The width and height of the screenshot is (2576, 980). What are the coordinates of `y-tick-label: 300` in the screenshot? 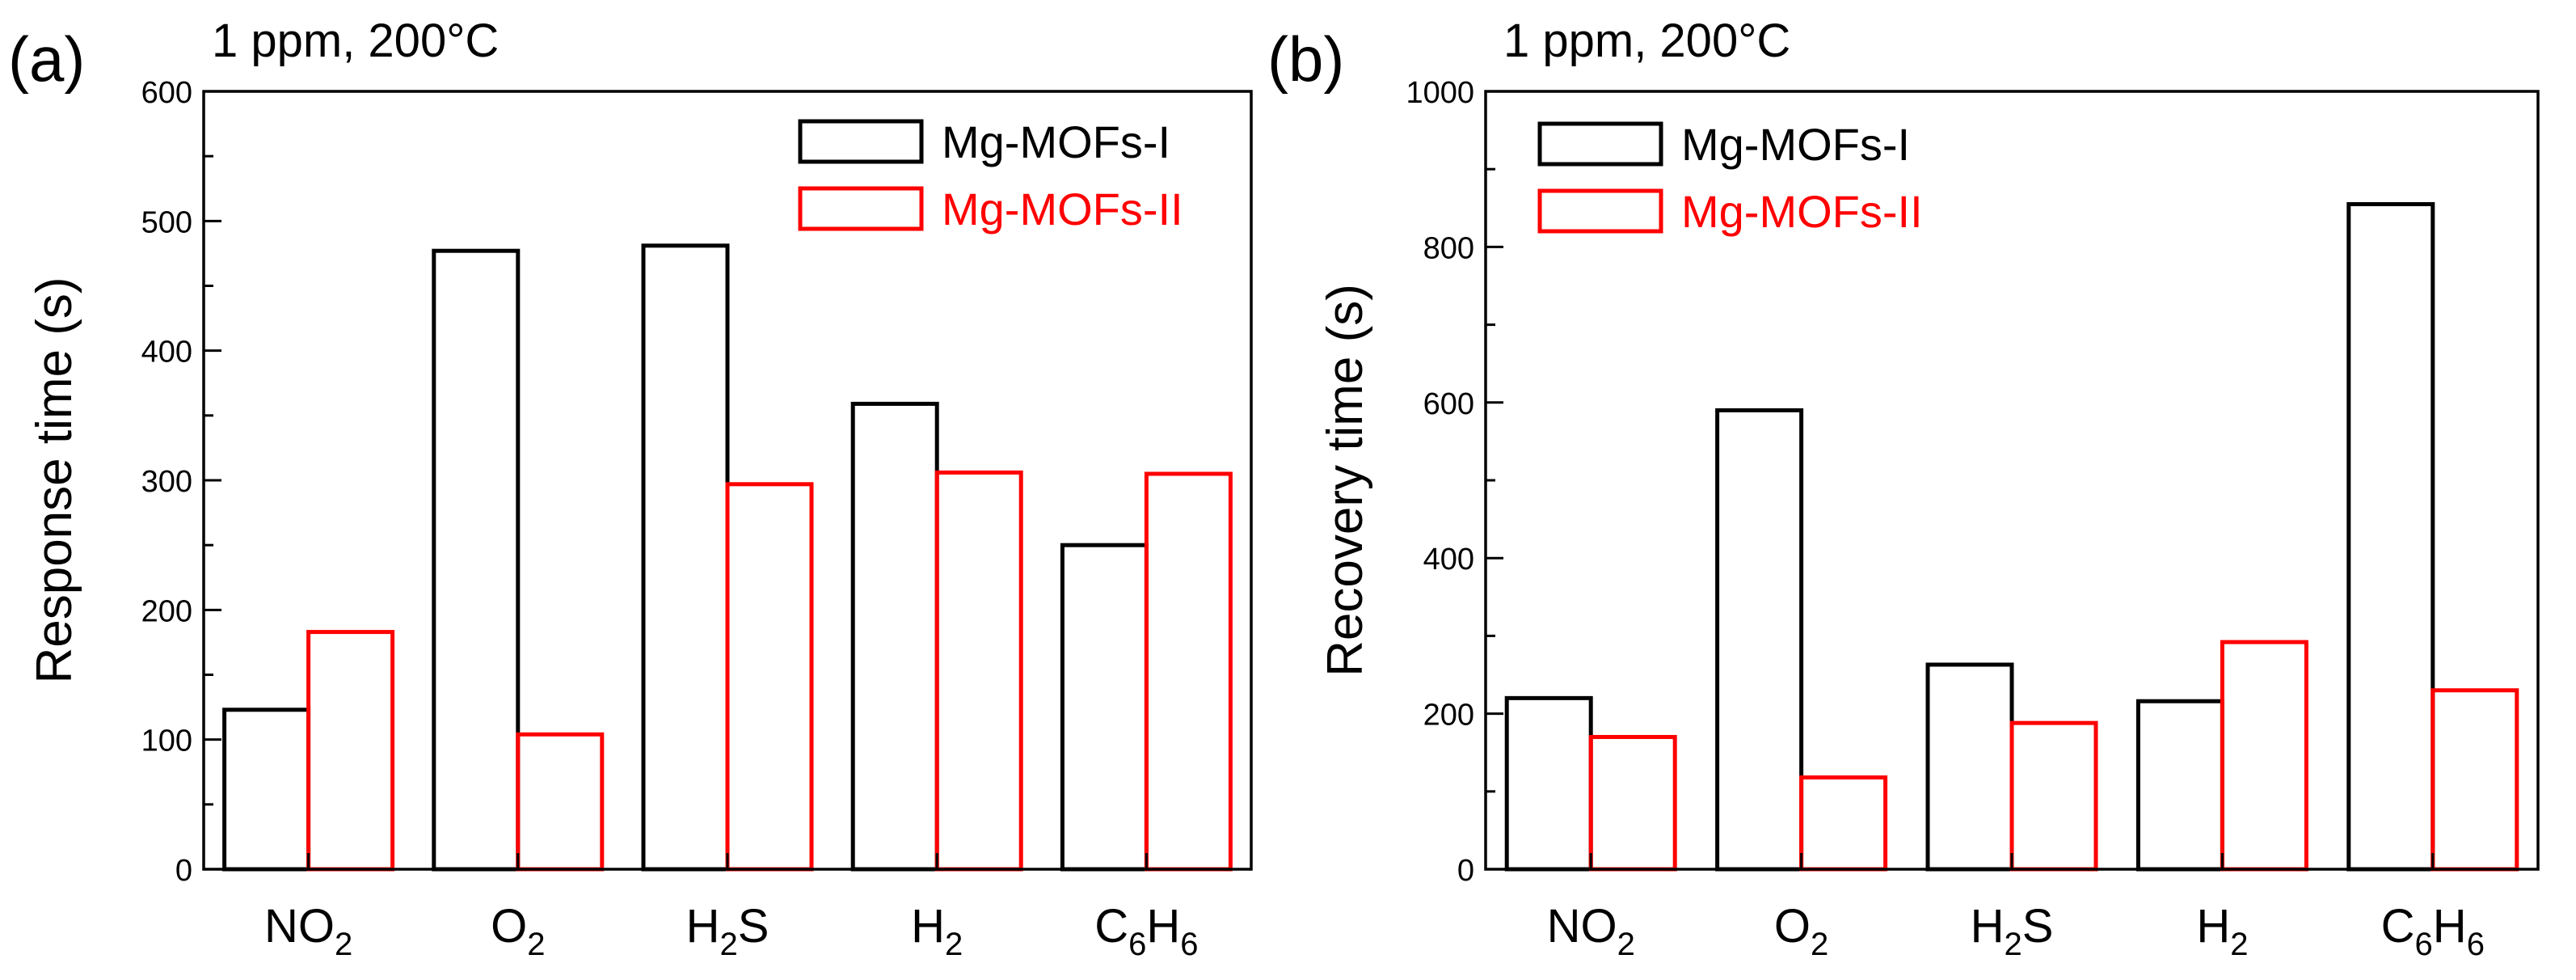 It's located at (166, 482).